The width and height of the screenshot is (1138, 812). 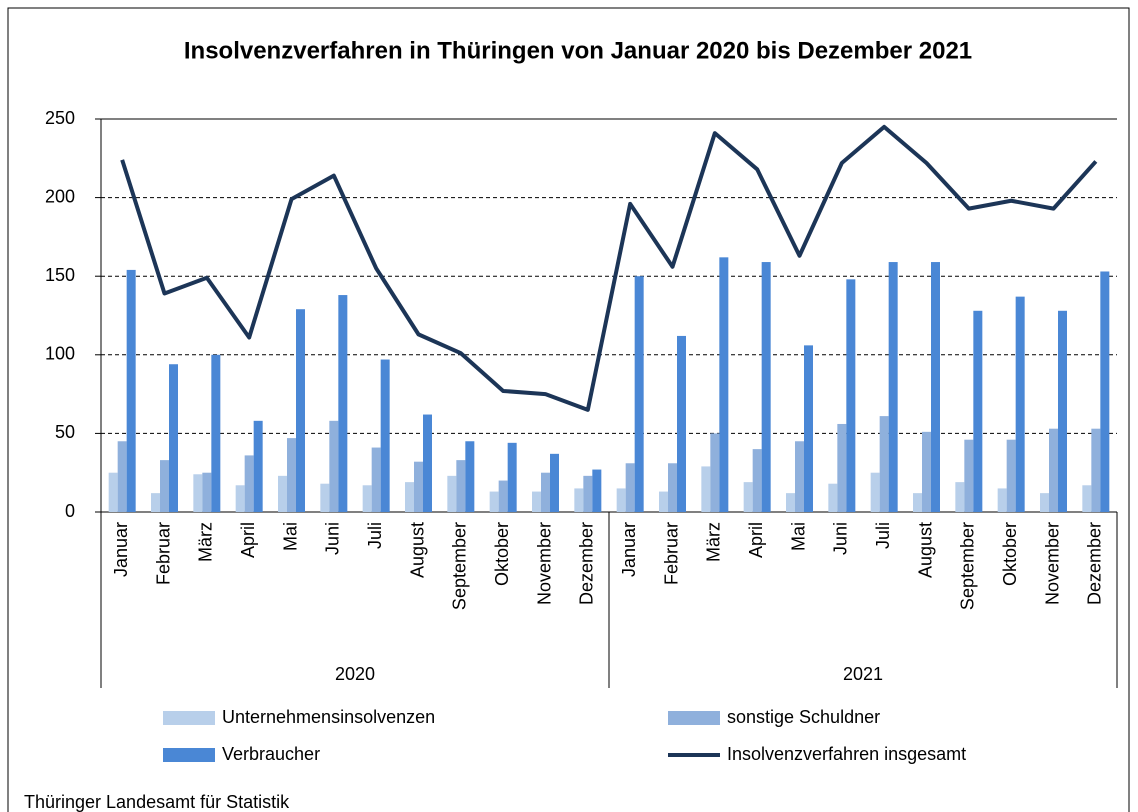 What do you see at coordinates (60, 196) in the screenshot?
I see `y-tick-label: 200` at bounding box center [60, 196].